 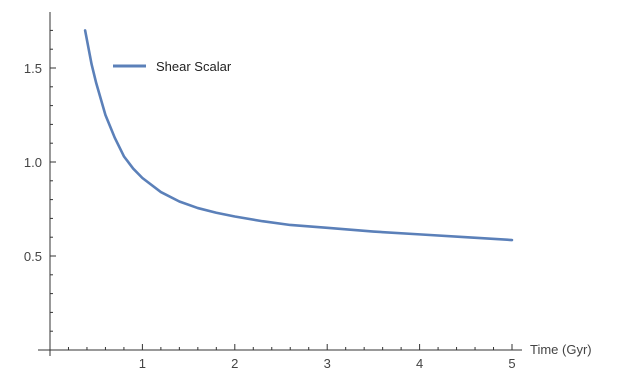 I want to click on x-tick-label: 4, so click(x=419, y=363).